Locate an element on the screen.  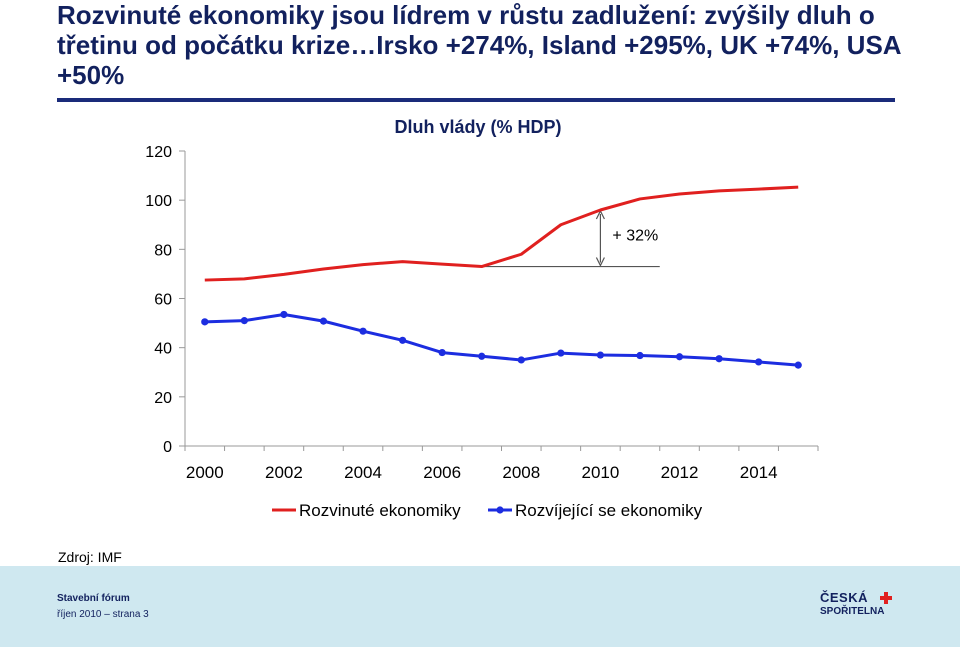
annotation-arrow-head-down is located at coordinates (600, 262).